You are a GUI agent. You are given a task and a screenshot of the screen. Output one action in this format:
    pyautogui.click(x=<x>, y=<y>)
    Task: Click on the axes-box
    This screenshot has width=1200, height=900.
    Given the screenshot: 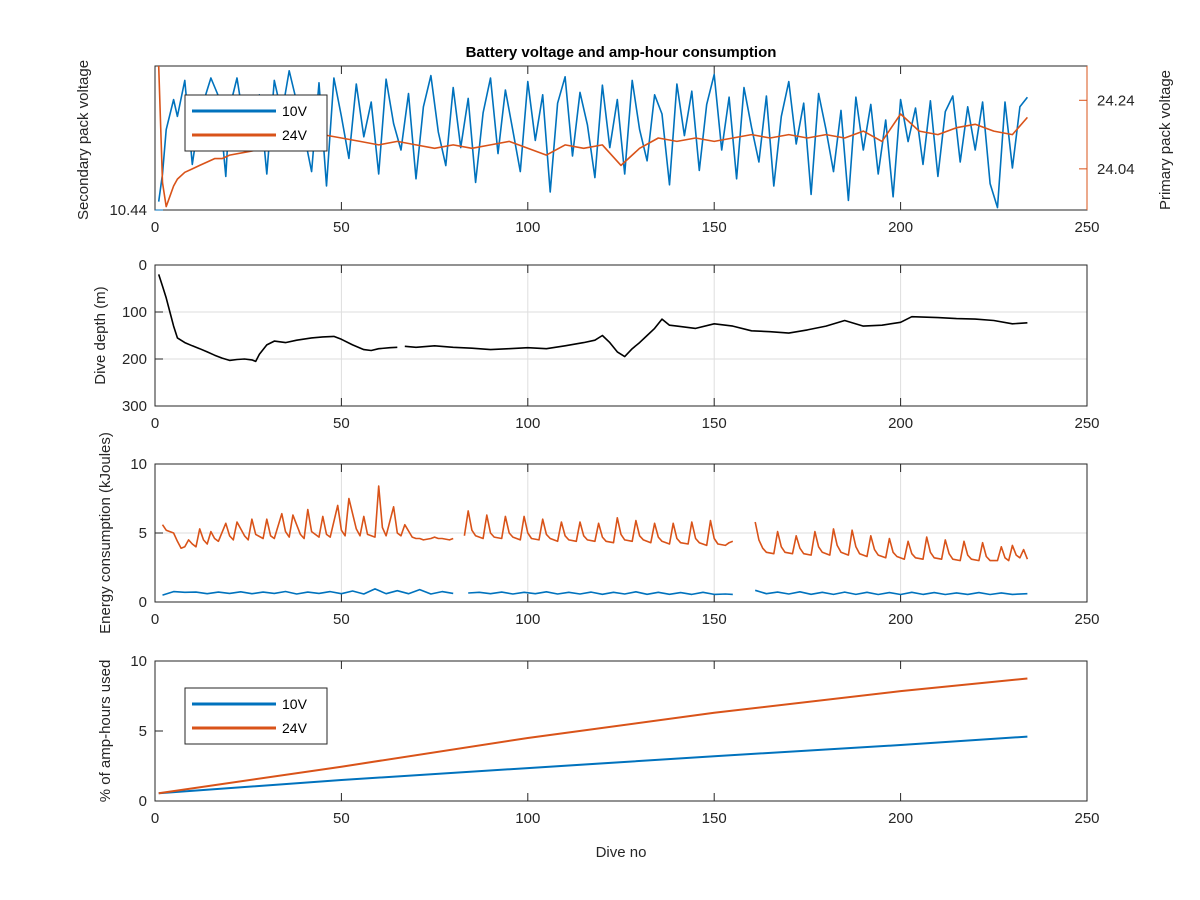 What is the action you would take?
    pyautogui.click(x=621, y=335)
    